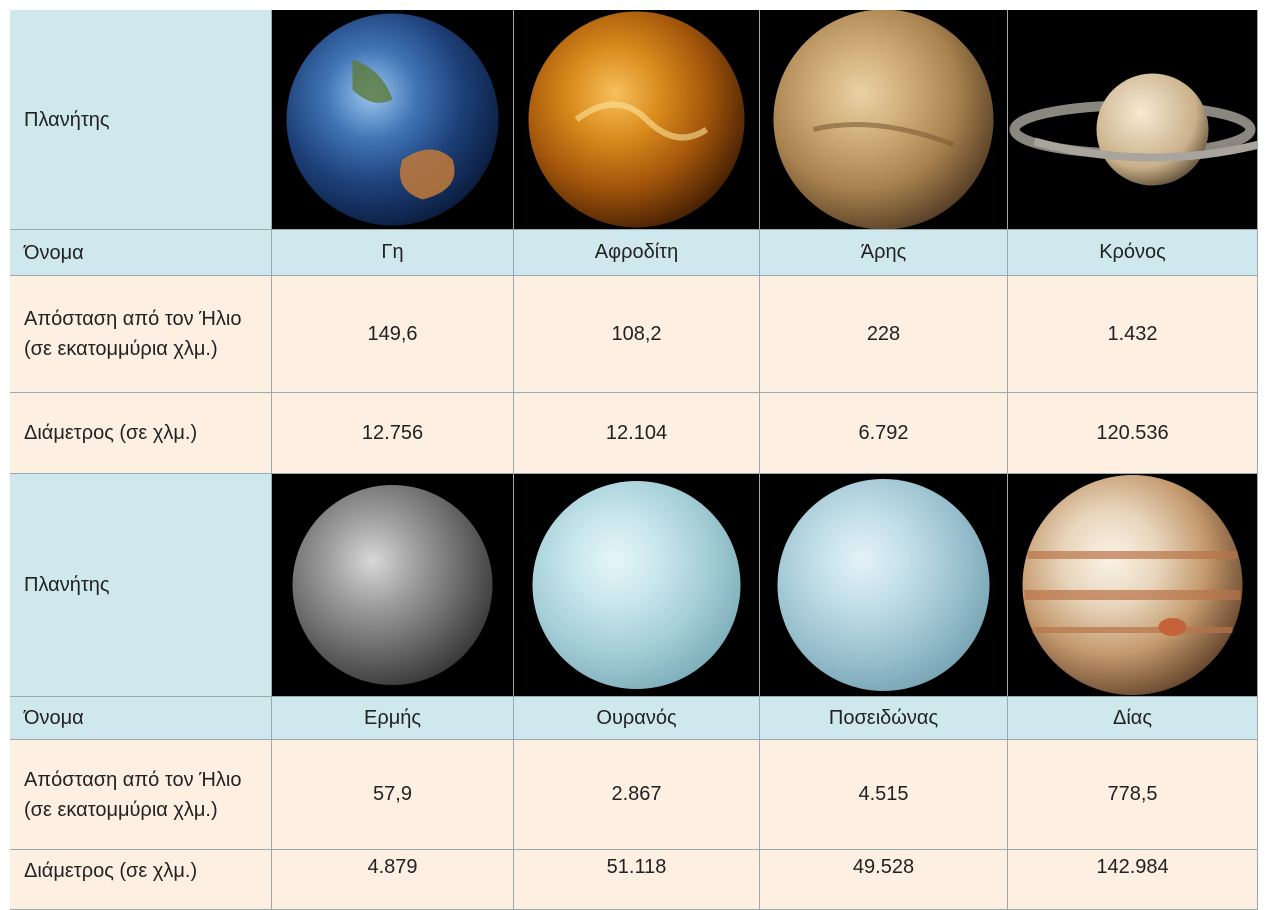  Describe the element at coordinates (393, 253) in the screenshot. I see `planet-name: Γη` at that location.